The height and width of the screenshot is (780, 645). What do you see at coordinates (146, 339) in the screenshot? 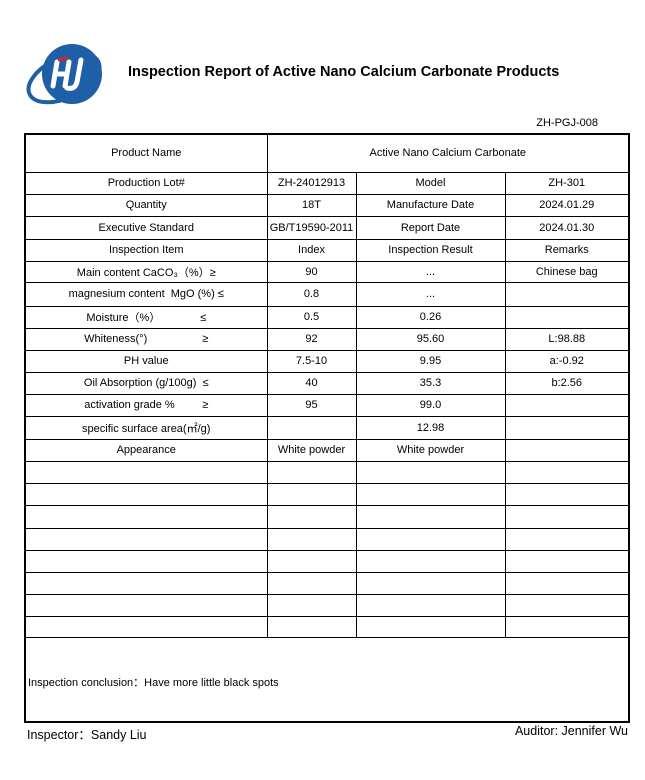
I see `table-cell: Whiteness(°) ≥` at bounding box center [146, 339].